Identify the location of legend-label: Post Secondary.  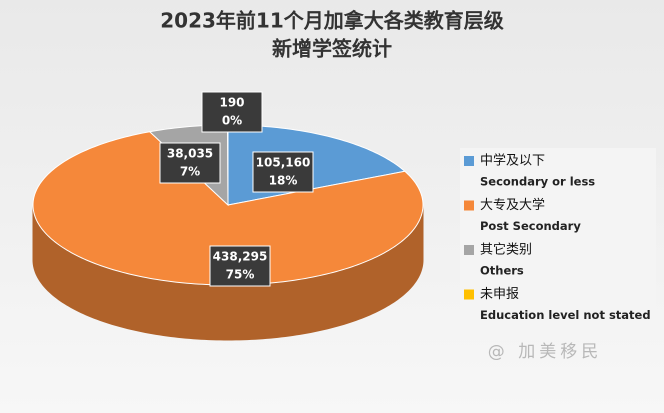
(530, 226).